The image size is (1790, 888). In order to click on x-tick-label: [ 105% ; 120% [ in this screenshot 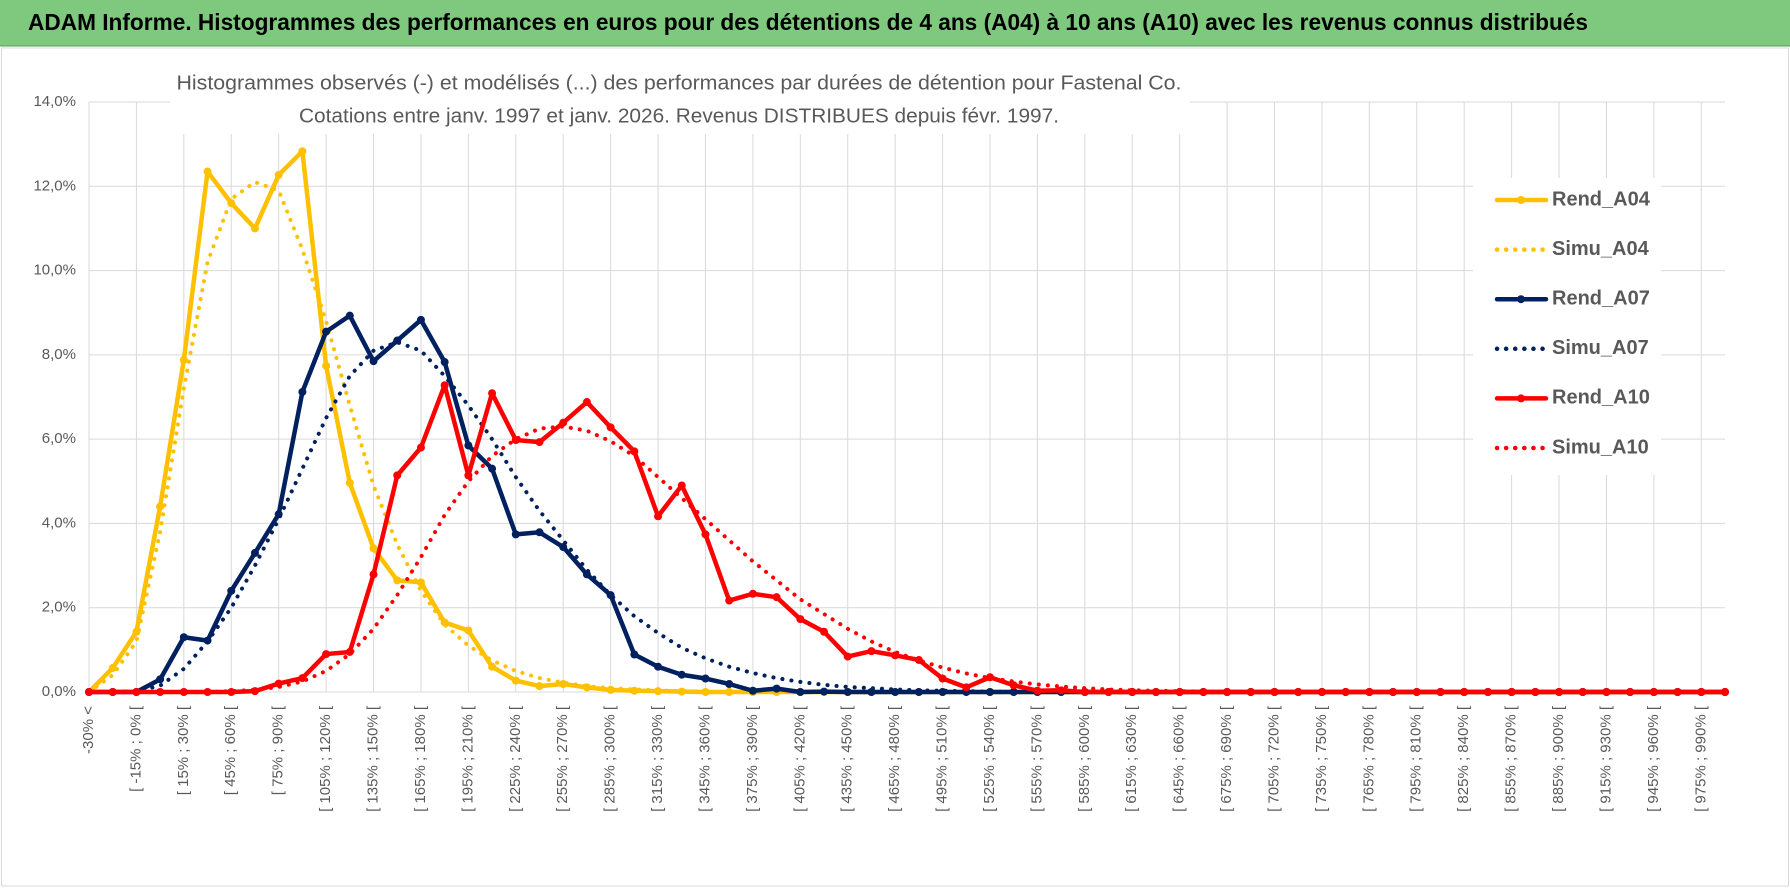, I will do `click(325, 758)`.